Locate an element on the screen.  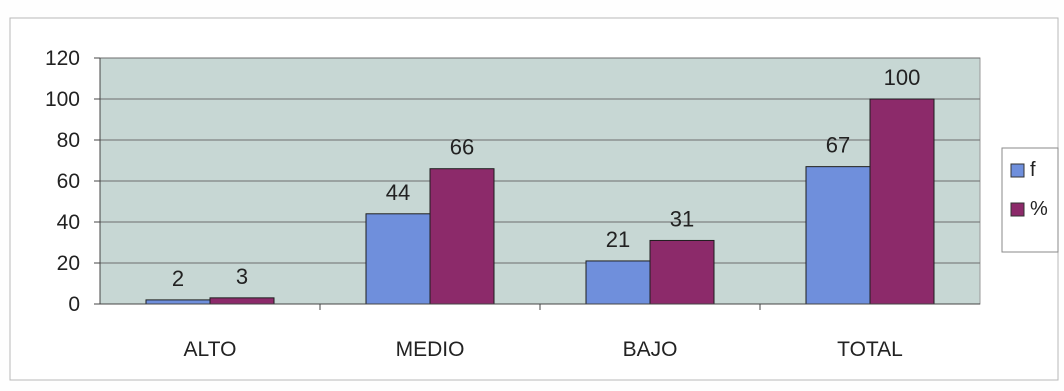
data-label: 66 is located at coordinates (462, 147).